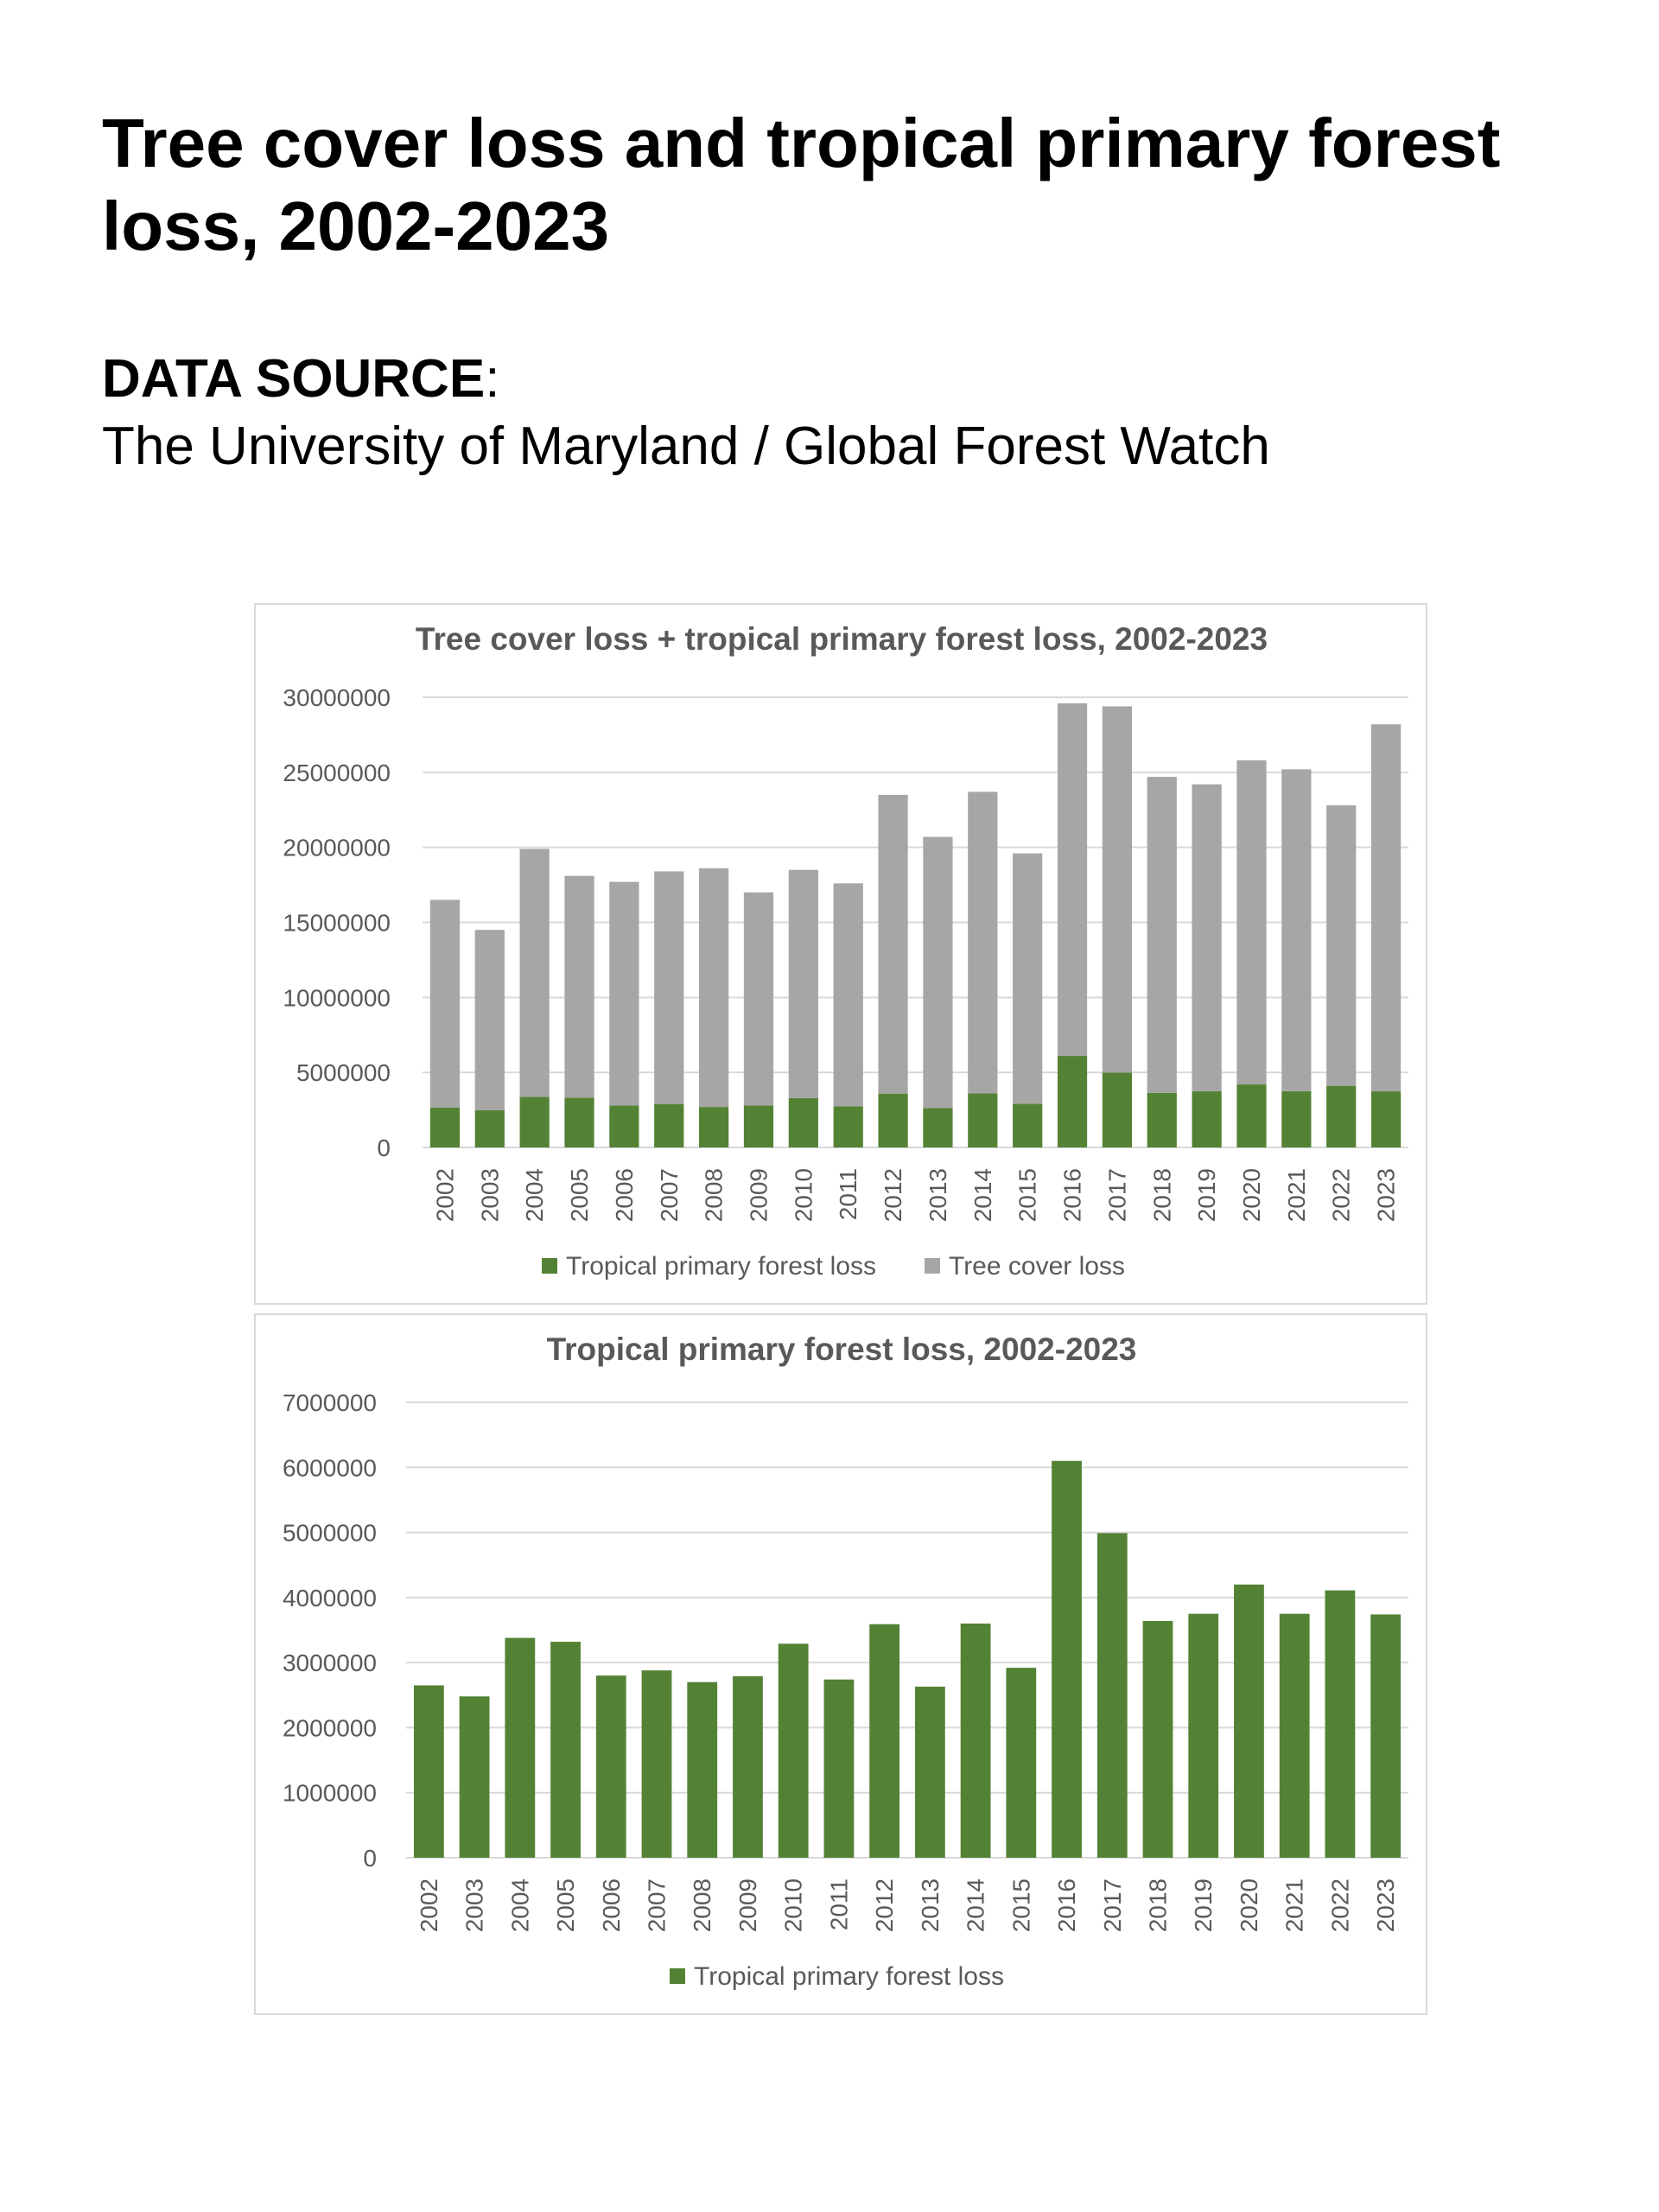 The image size is (1659, 2212). Describe the element at coordinates (330, 1662) in the screenshot. I see `y-tick-label: 3000000` at that location.